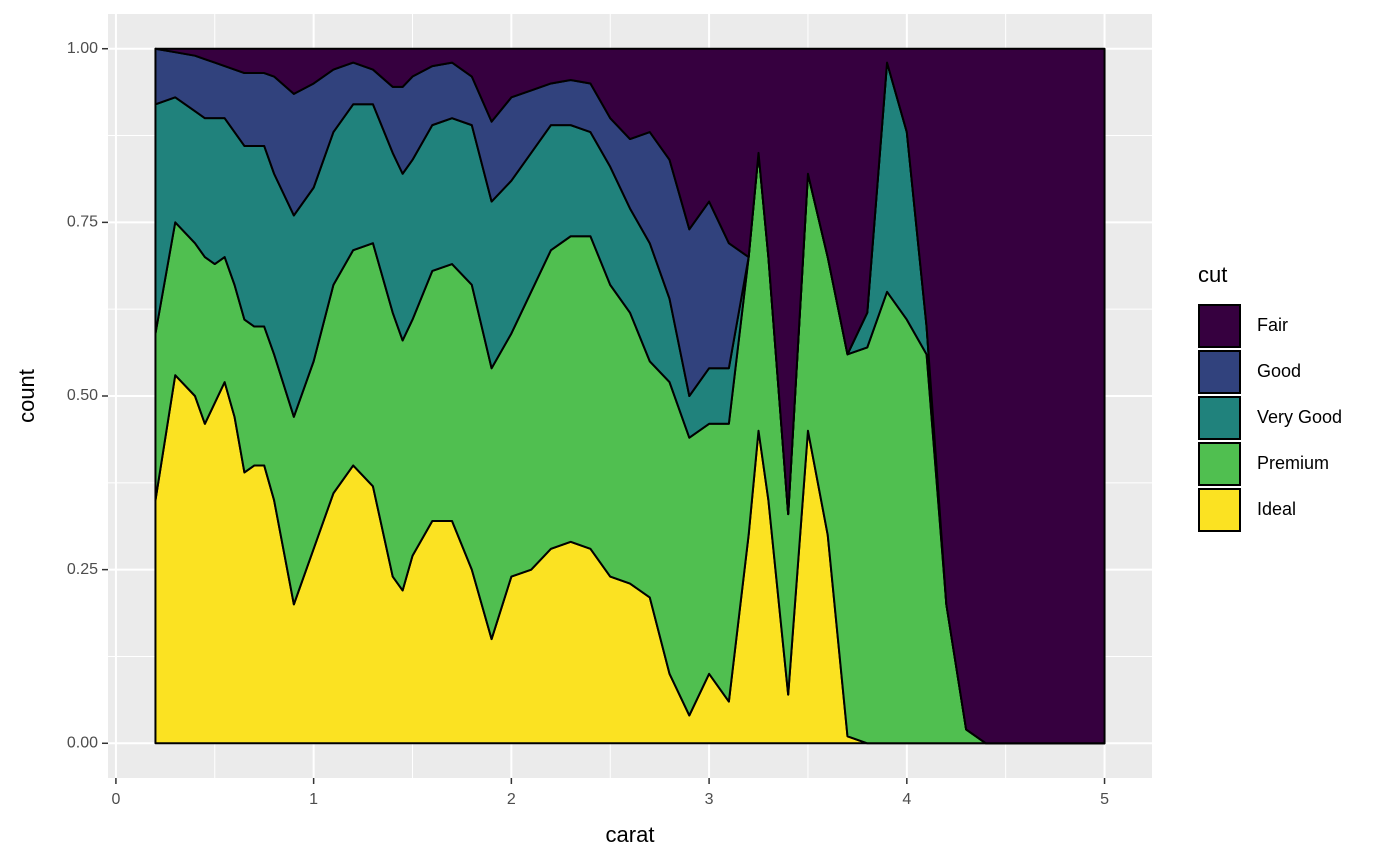  Describe the element at coordinates (115, 799) in the screenshot. I see `x-tick-label: 0` at that location.